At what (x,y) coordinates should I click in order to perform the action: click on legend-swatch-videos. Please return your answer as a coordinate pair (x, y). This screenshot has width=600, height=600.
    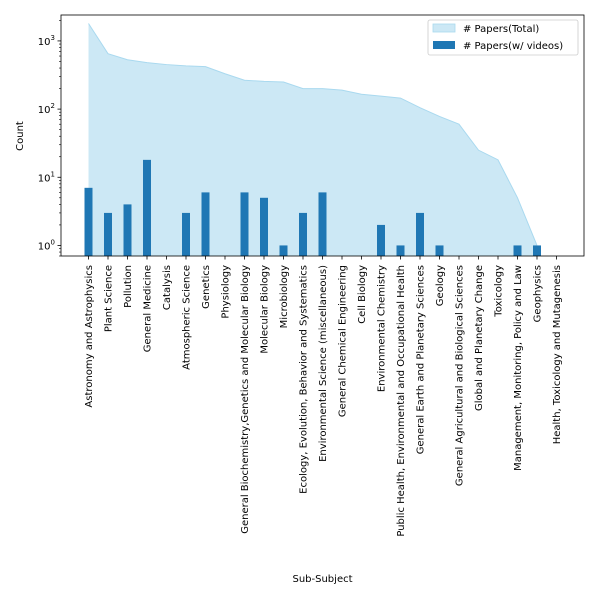
    Looking at the image, I should click on (444, 45).